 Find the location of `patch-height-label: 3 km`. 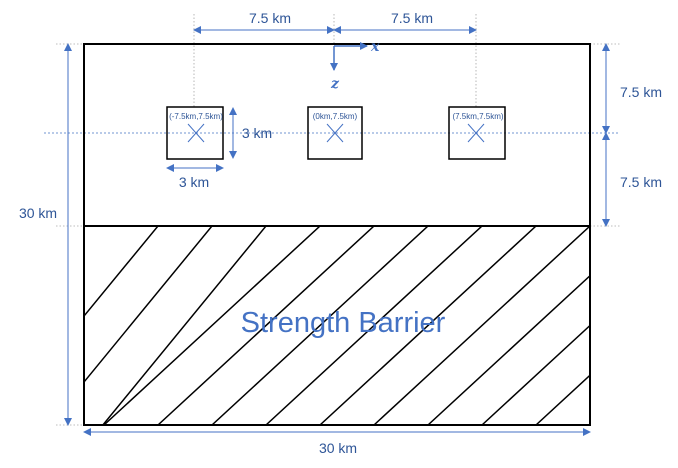

patch-height-label: 3 km is located at coordinates (257, 133).